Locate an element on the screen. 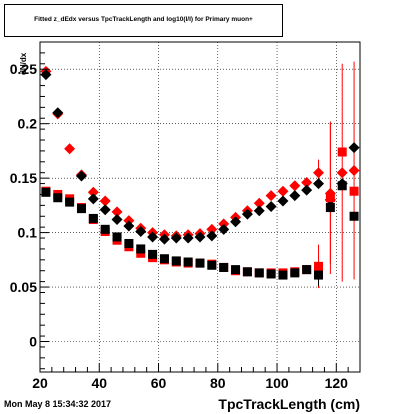  x-tick-label: 60 is located at coordinates (159, 383).